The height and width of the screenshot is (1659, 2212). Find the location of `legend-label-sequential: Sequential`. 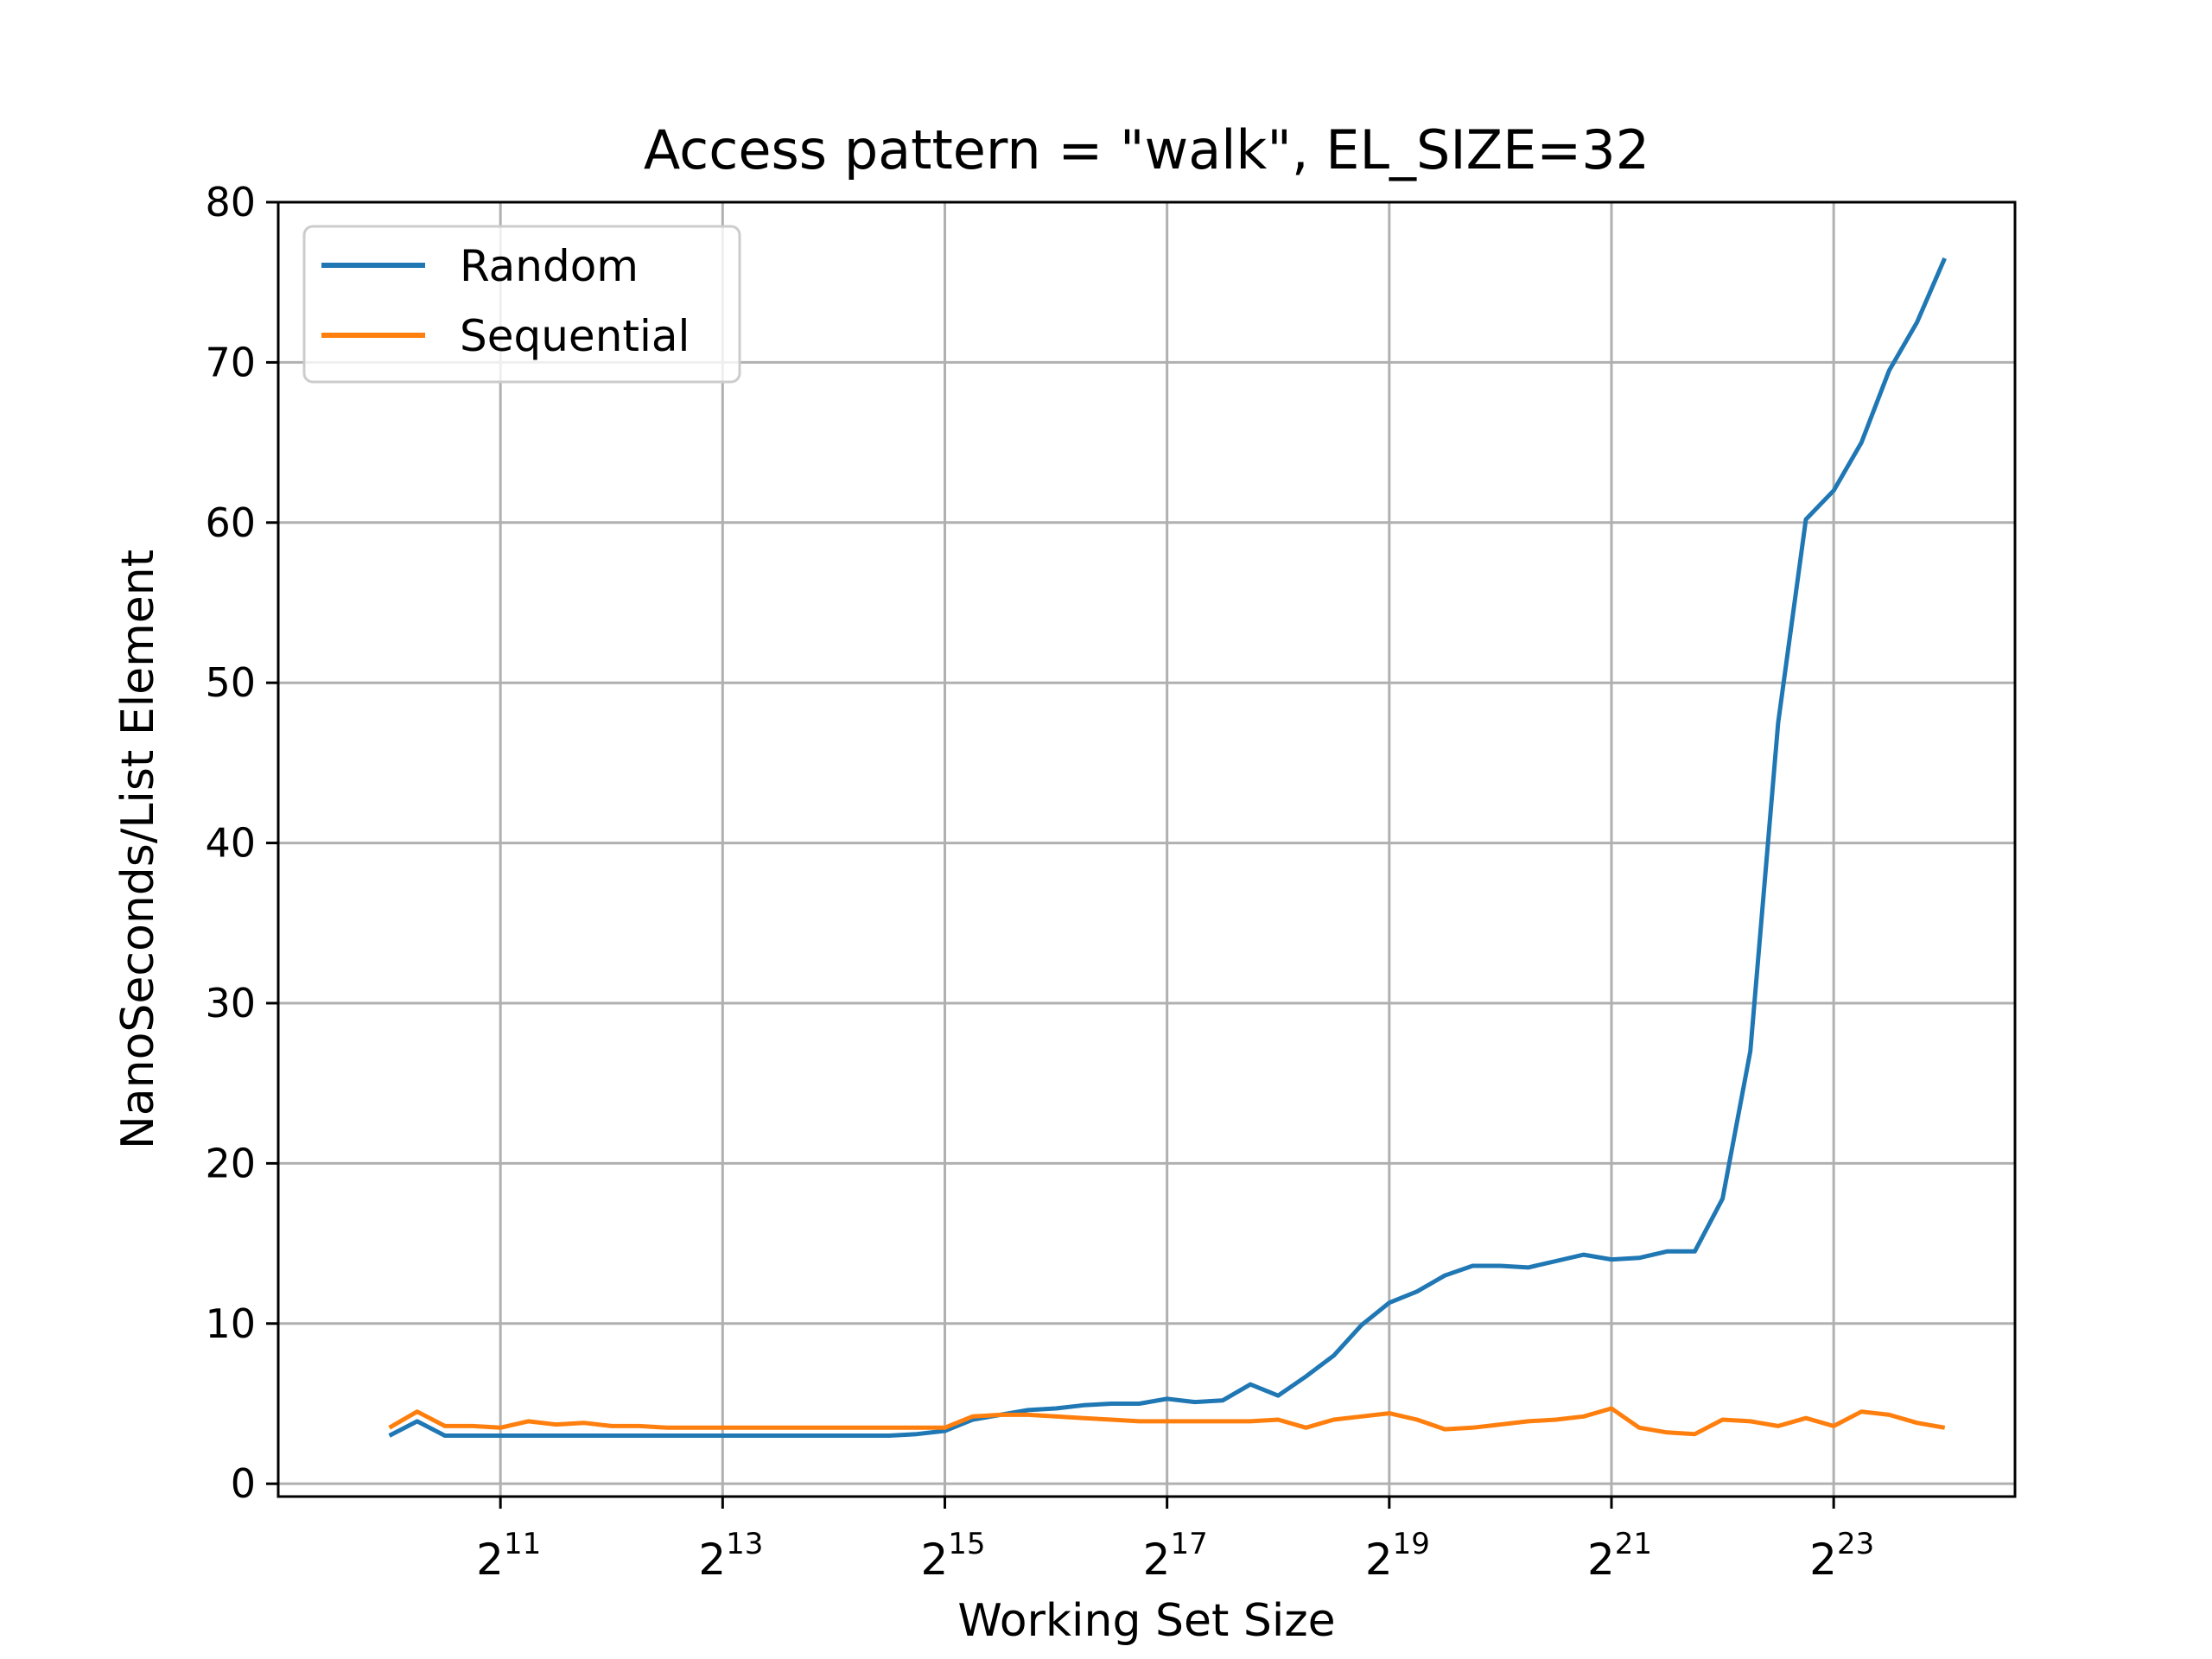

legend-label-sequential: Sequential is located at coordinates (575, 336).